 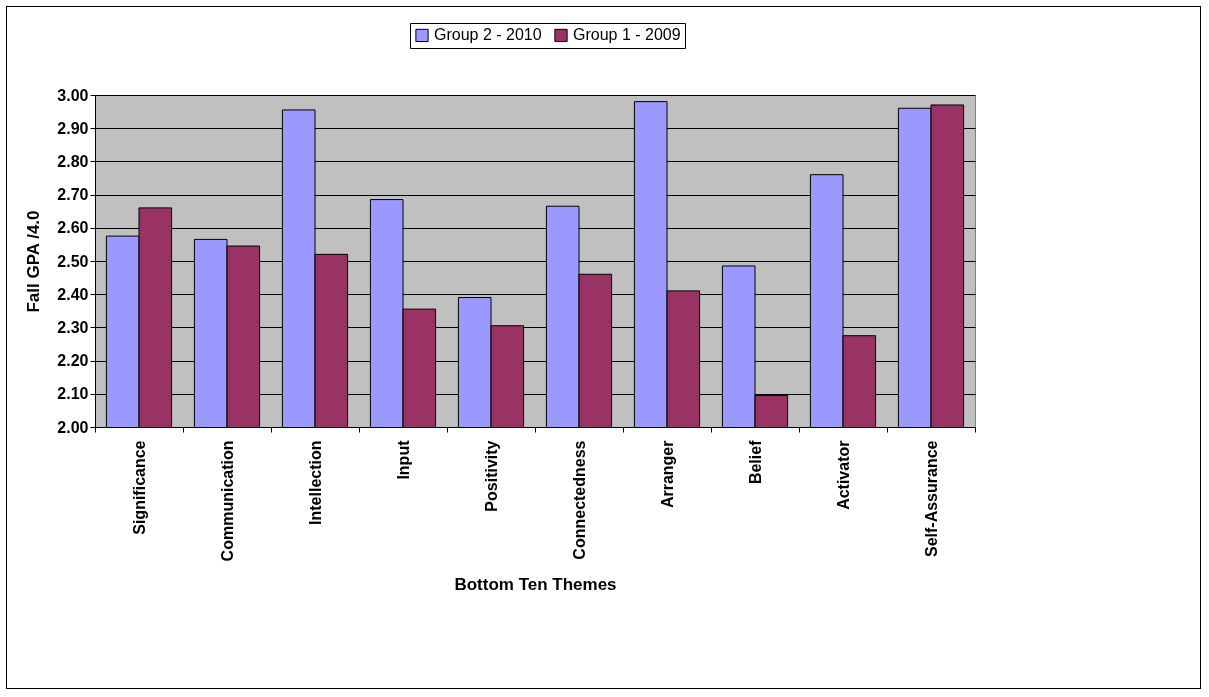 What do you see at coordinates (488, 35) in the screenshot?
I see `legend-label: Group 2 - 2010` at bounding box center [488, 35].